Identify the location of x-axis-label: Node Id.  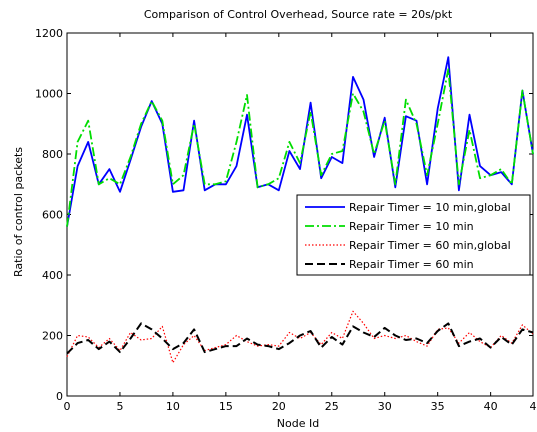
(298, 423).